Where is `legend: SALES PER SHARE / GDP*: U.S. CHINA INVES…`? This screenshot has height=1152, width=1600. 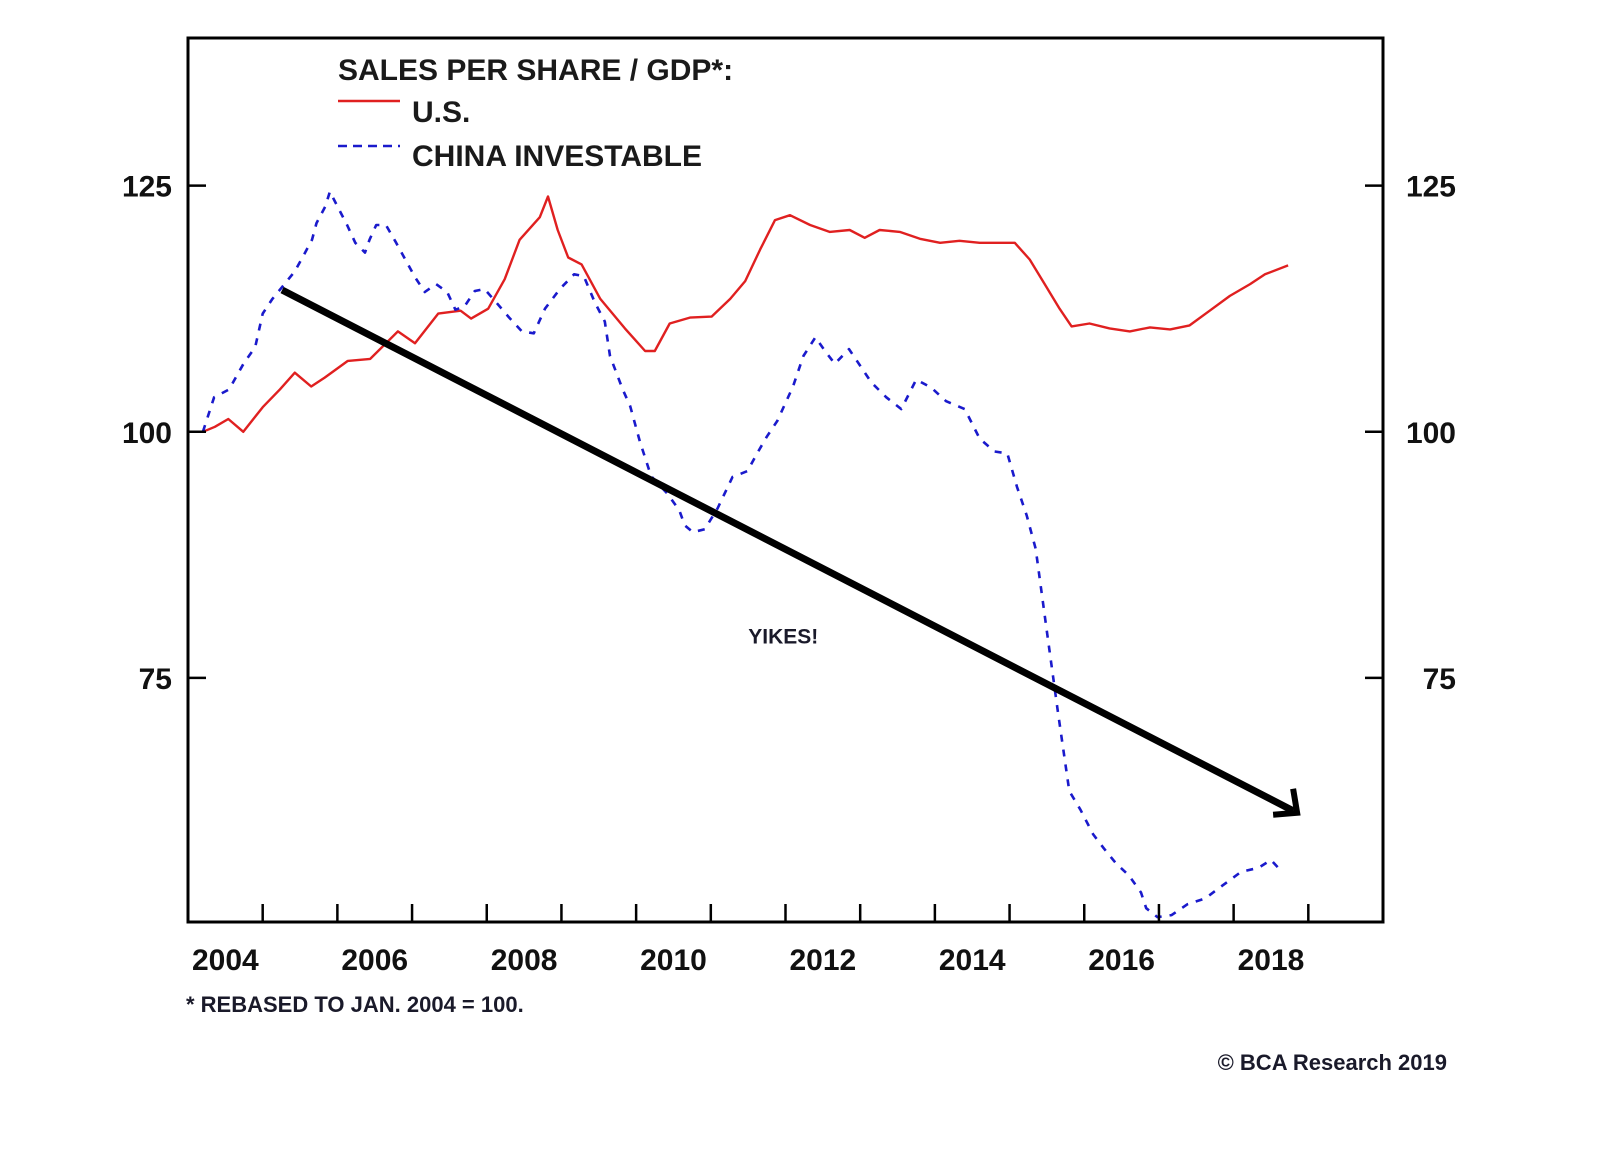 legend: SALES PER SHARE / GDP*: U.S. CHINA INVES… is located at coordinates (535, 113).